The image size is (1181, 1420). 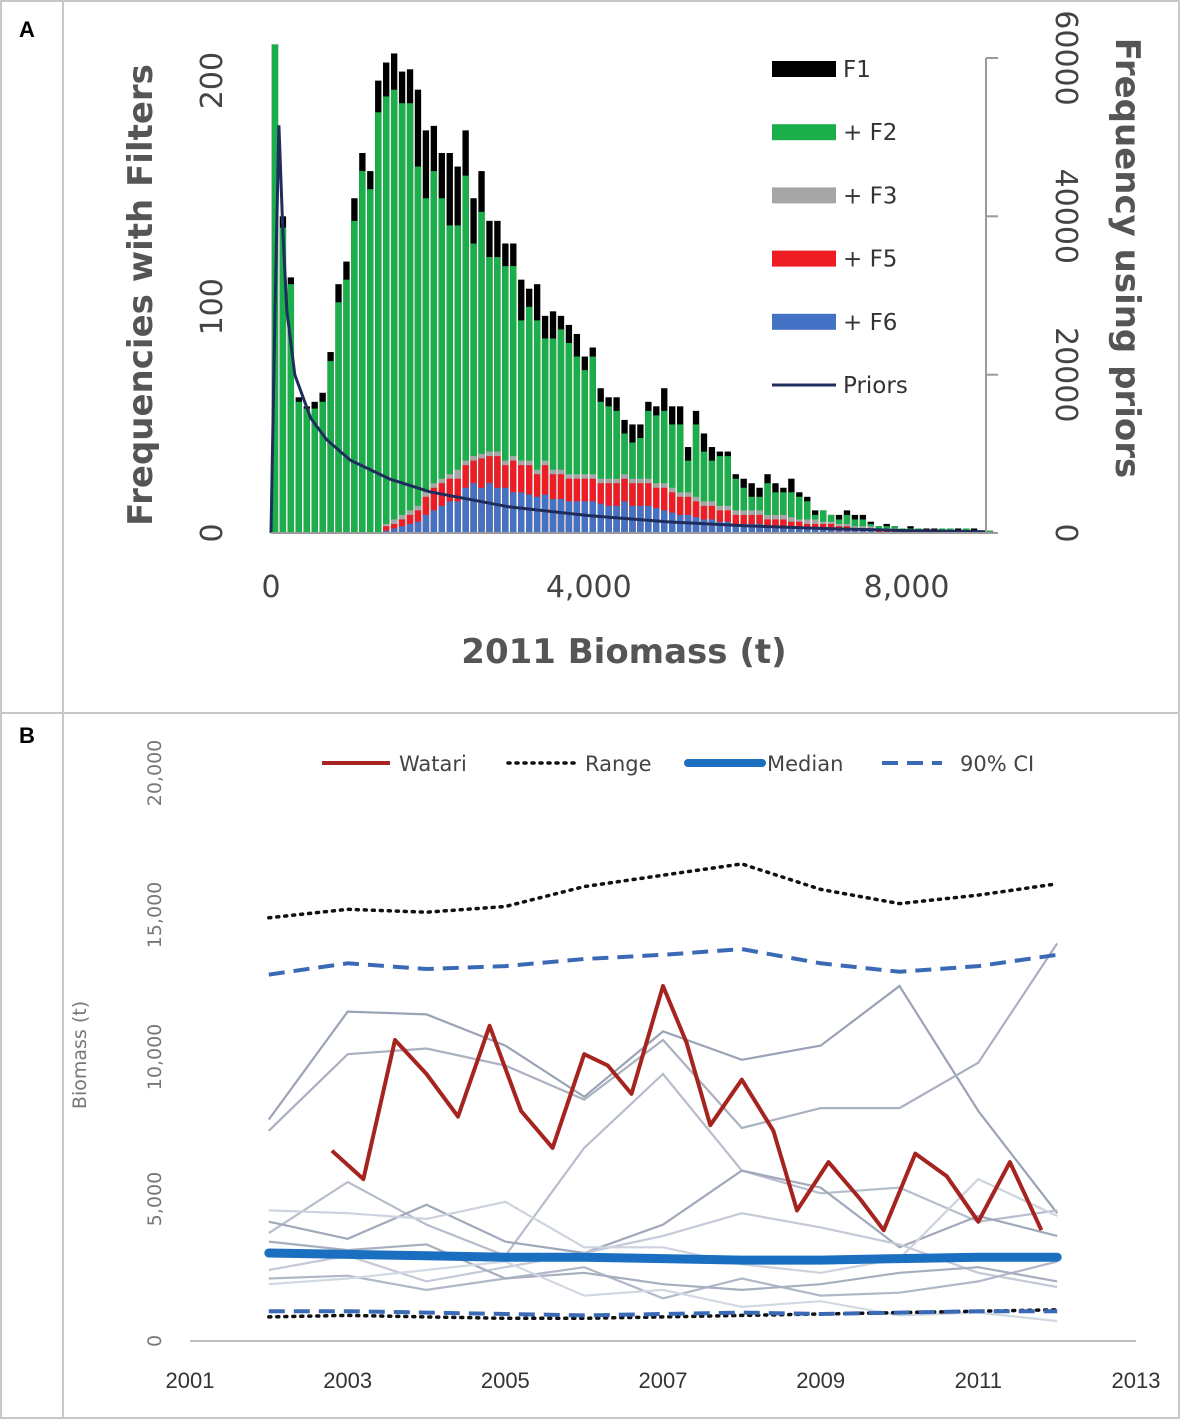 I want to click on legend-label: + F5, so click(x=870, y=260).